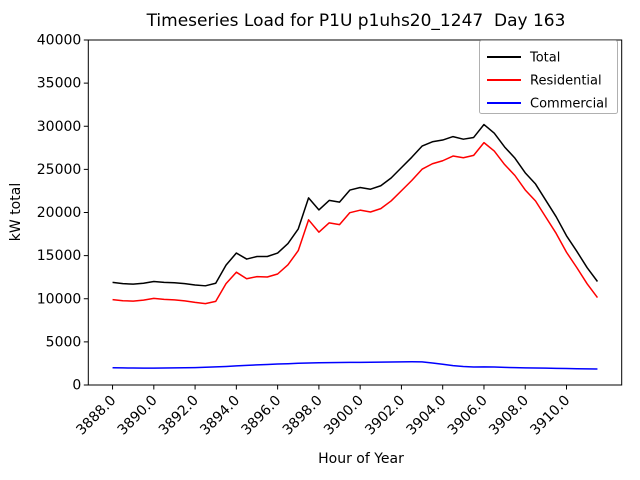  Describe the element at coordinates (59, 213) in the screenshot. I see `y-tick-label: 20000` at that location.